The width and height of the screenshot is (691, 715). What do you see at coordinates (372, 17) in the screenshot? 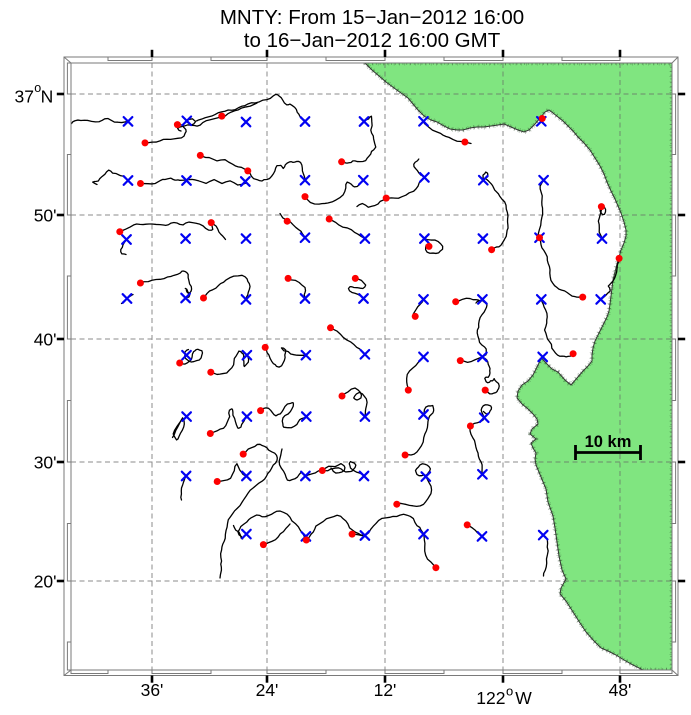
I see `svg-text: MNTY: From 15−Jan−2012 16:00` at bounding box center [372, 17].